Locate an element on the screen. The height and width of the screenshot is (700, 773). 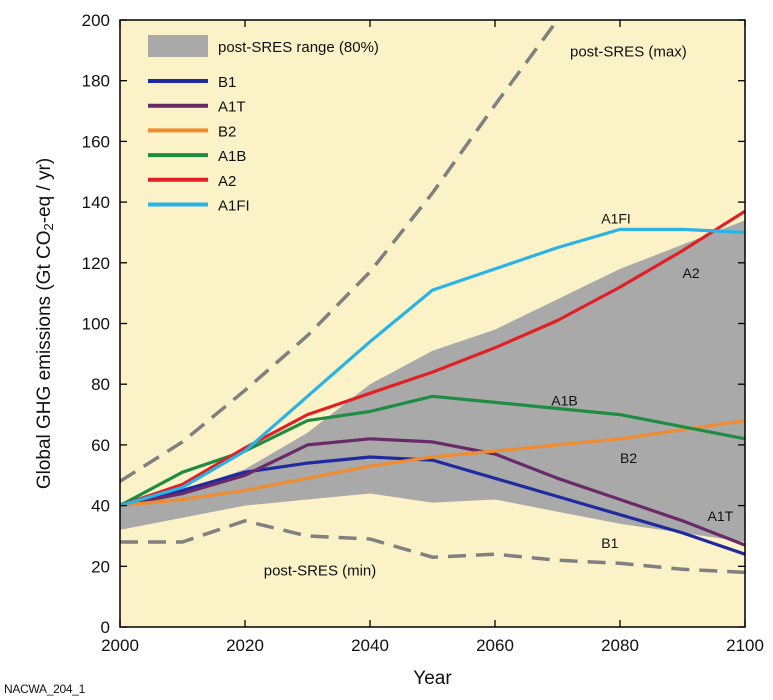
x-tick-label: 2100 is located at coordinates (745, 645).